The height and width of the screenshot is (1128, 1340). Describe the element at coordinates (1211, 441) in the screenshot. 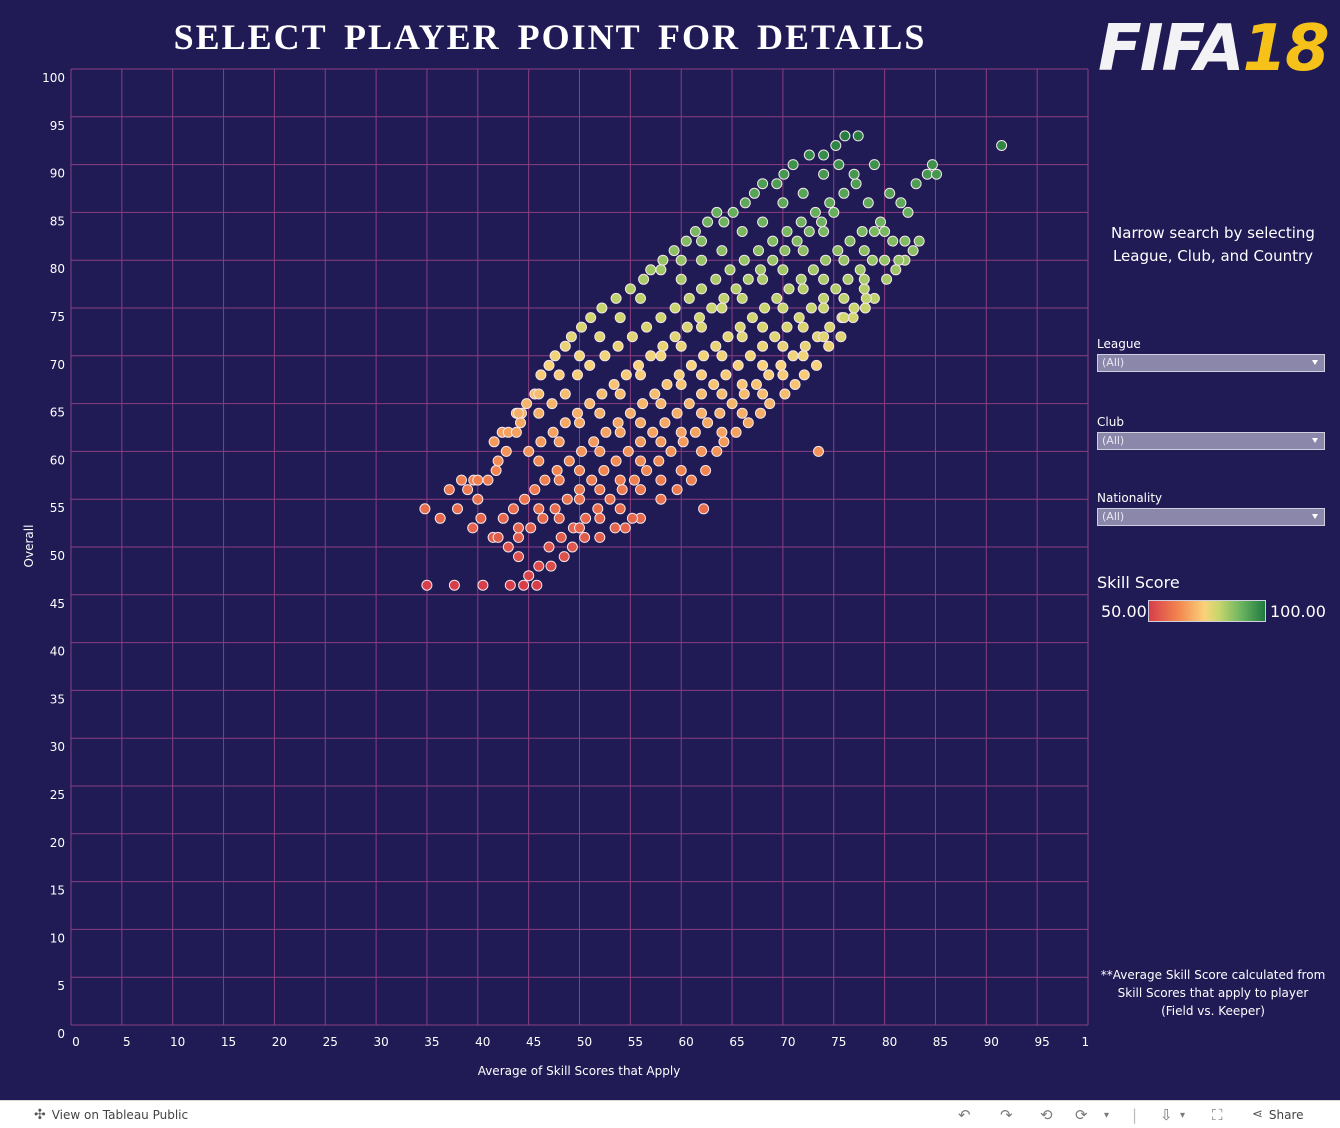

I see `club-filter-select: (All)` at that location.